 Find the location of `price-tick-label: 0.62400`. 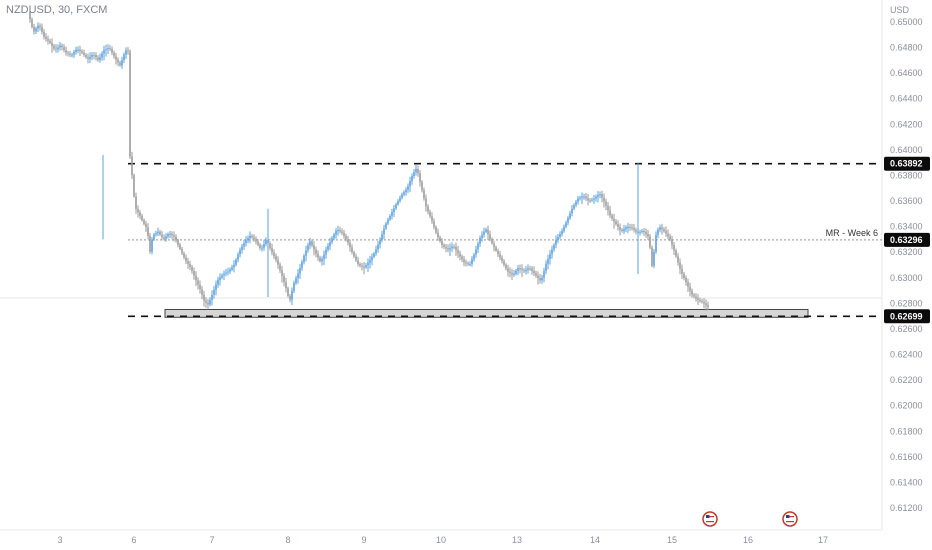

price-tick-label: 0.62400 is located at coordinates (906, 355).